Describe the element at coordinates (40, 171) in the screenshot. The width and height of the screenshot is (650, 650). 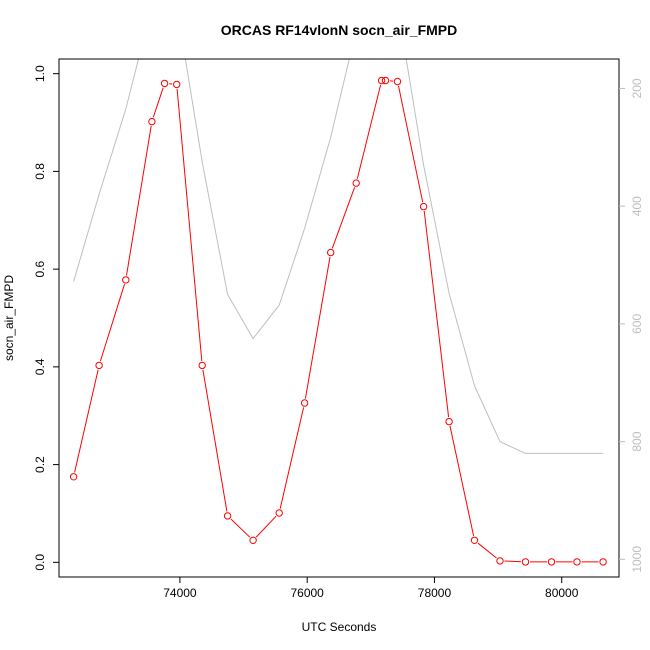
I see `y-tick-label: 0.8` at that location.